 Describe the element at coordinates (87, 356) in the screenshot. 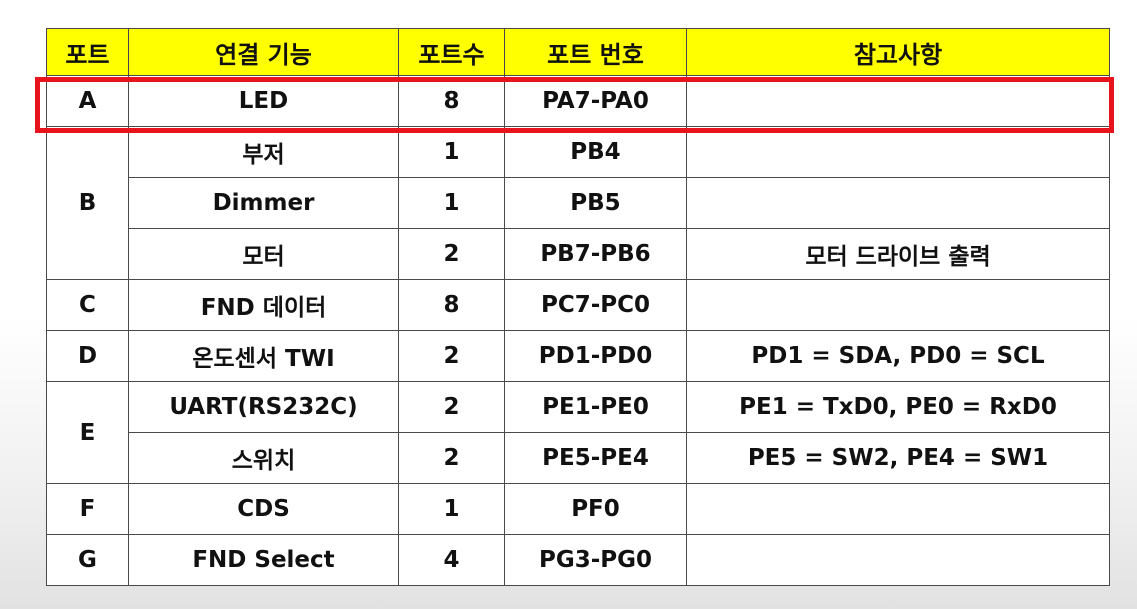

I see `port-cell: D` at that location.